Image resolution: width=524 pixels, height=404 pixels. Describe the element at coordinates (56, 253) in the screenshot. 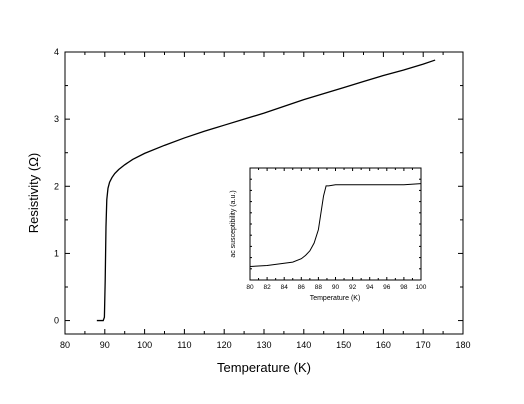

I see `y-tick-label: 1` at that location.